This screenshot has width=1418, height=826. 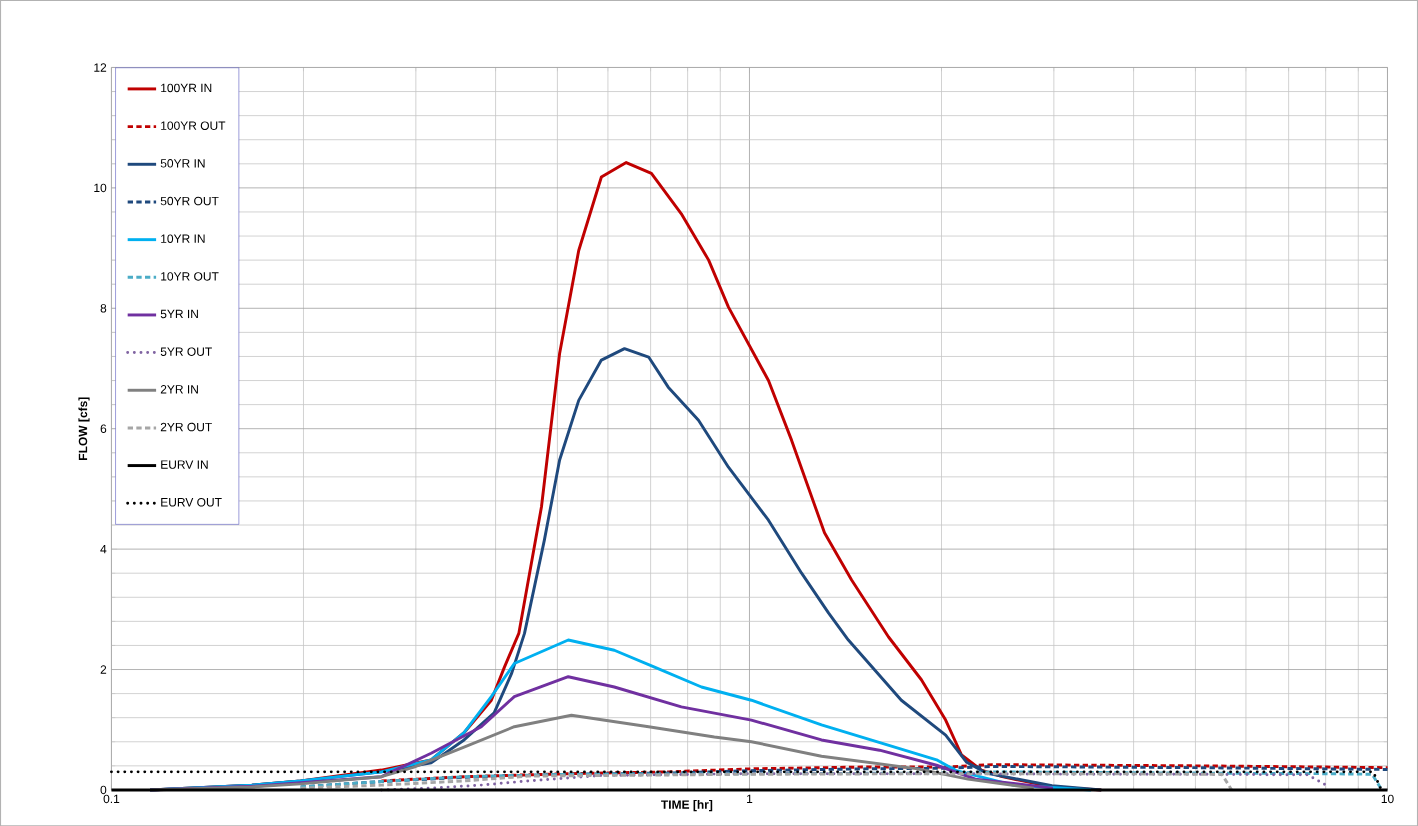 I want to click on legend-label: 5YR OUT, so click(x=186, y=351).